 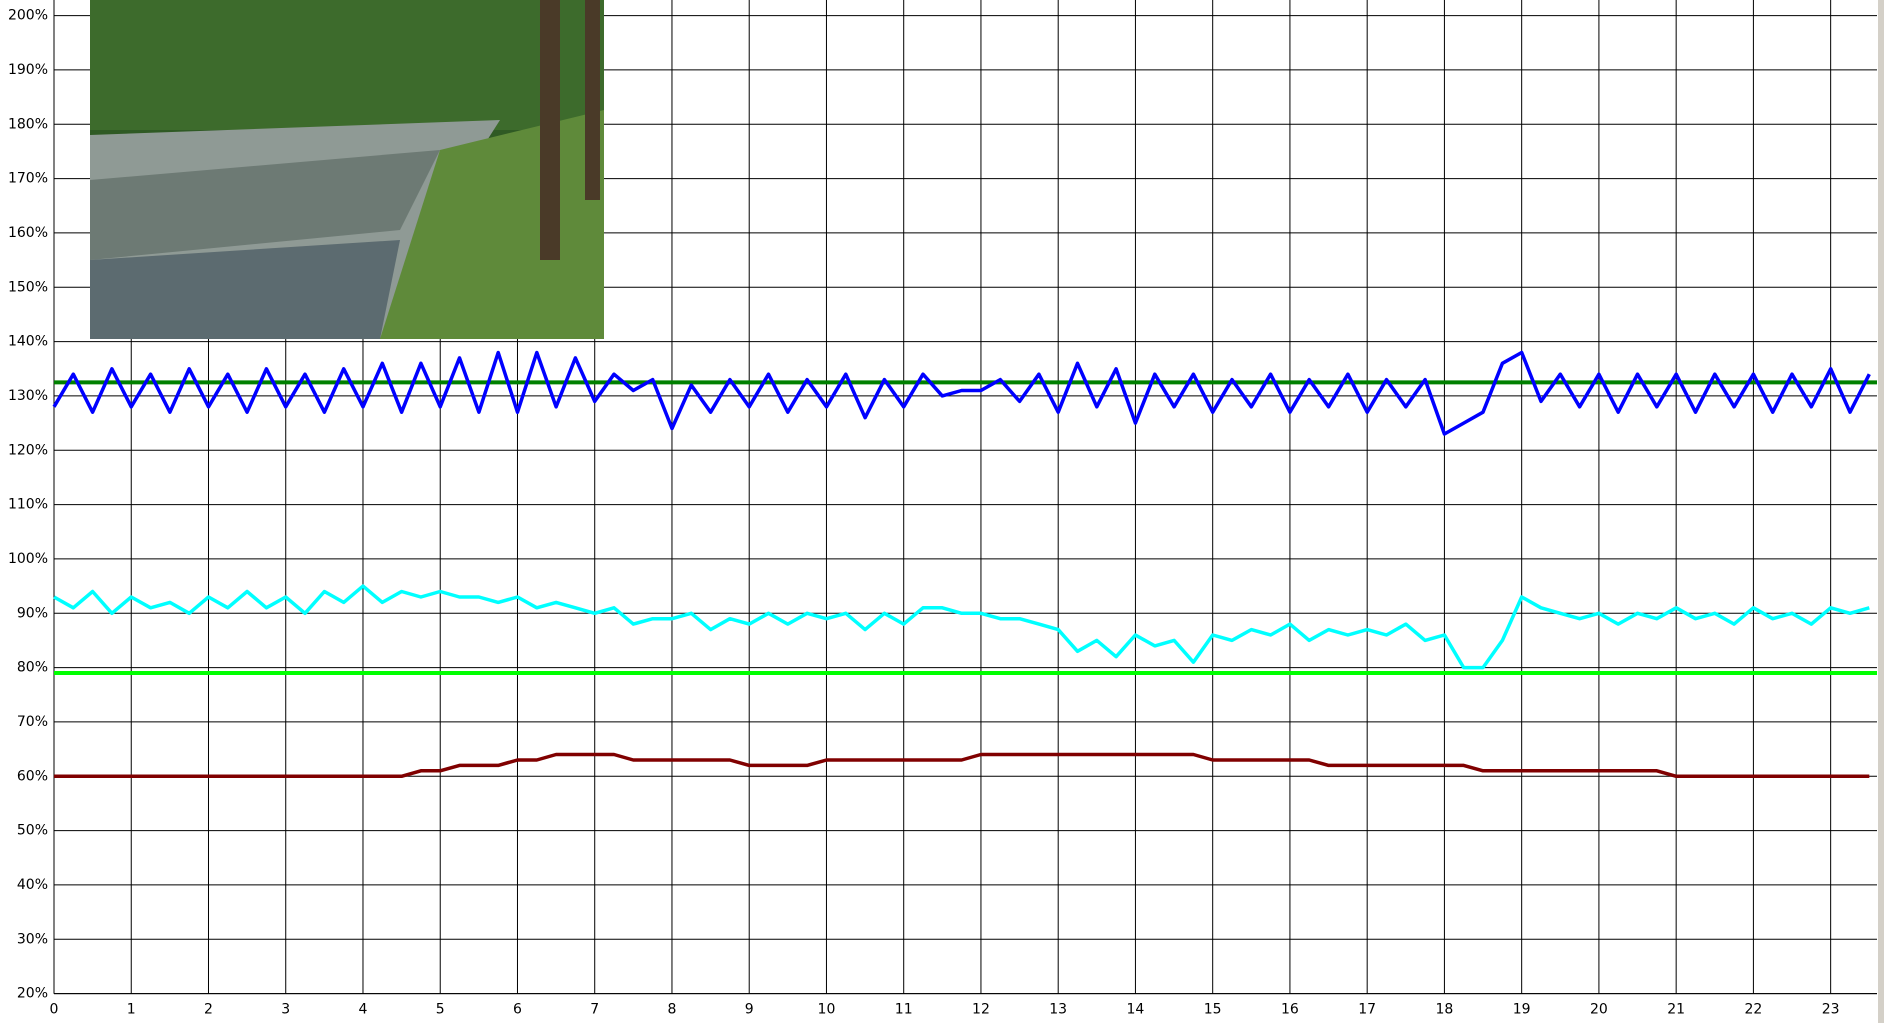 What do you see at coordinates (363, 1010) in the screenshot?
I see `x-tick-label: 4` at bounding box center [363, 1010].